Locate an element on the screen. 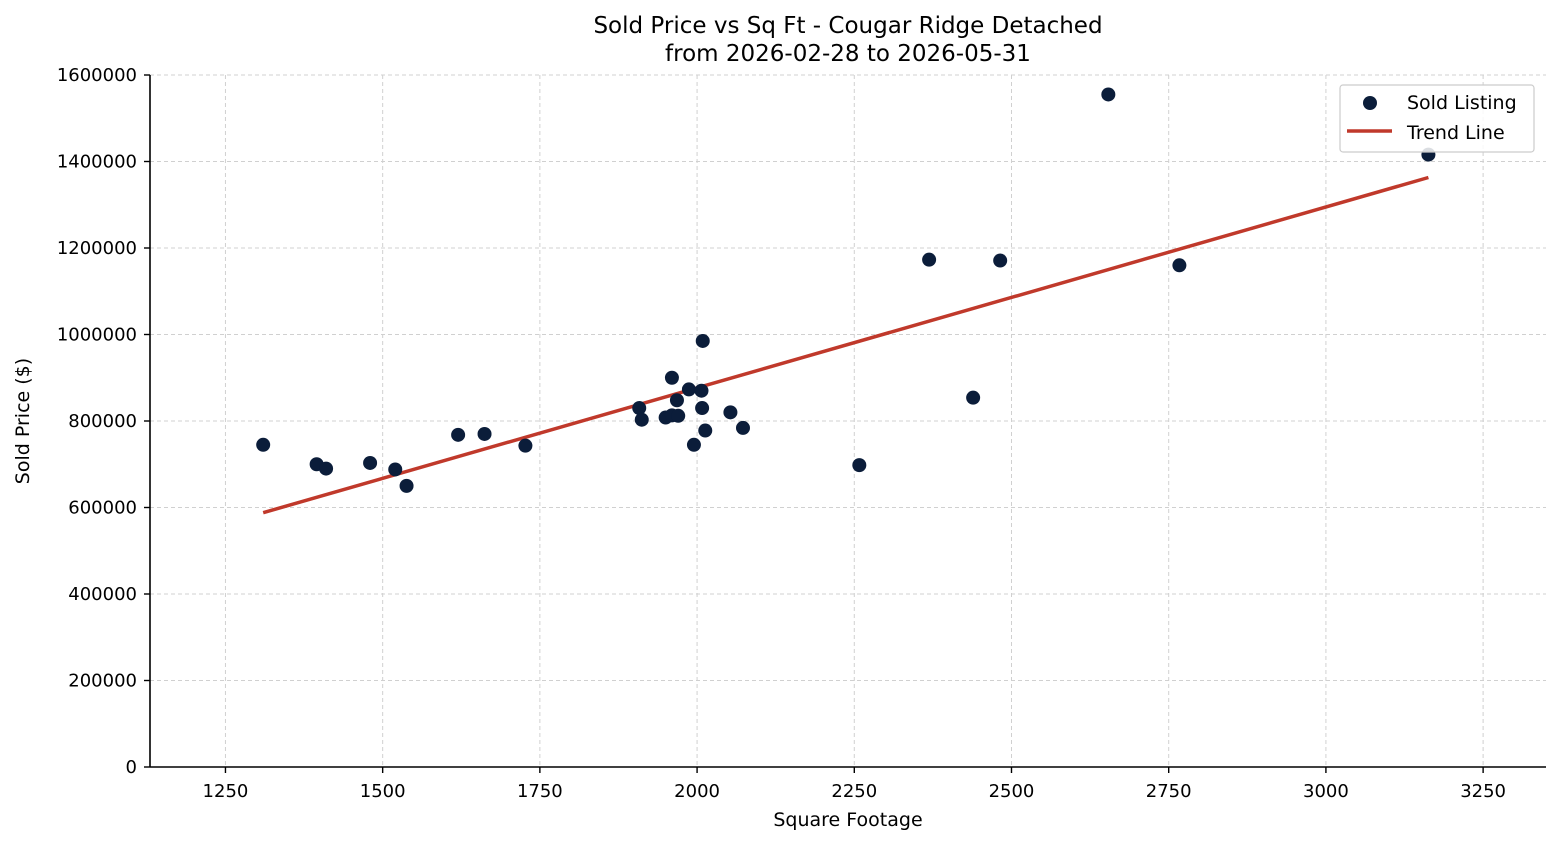 This screenshot has height=849, width=1560. legend-point-marker is located at coordinates (1370, 103).